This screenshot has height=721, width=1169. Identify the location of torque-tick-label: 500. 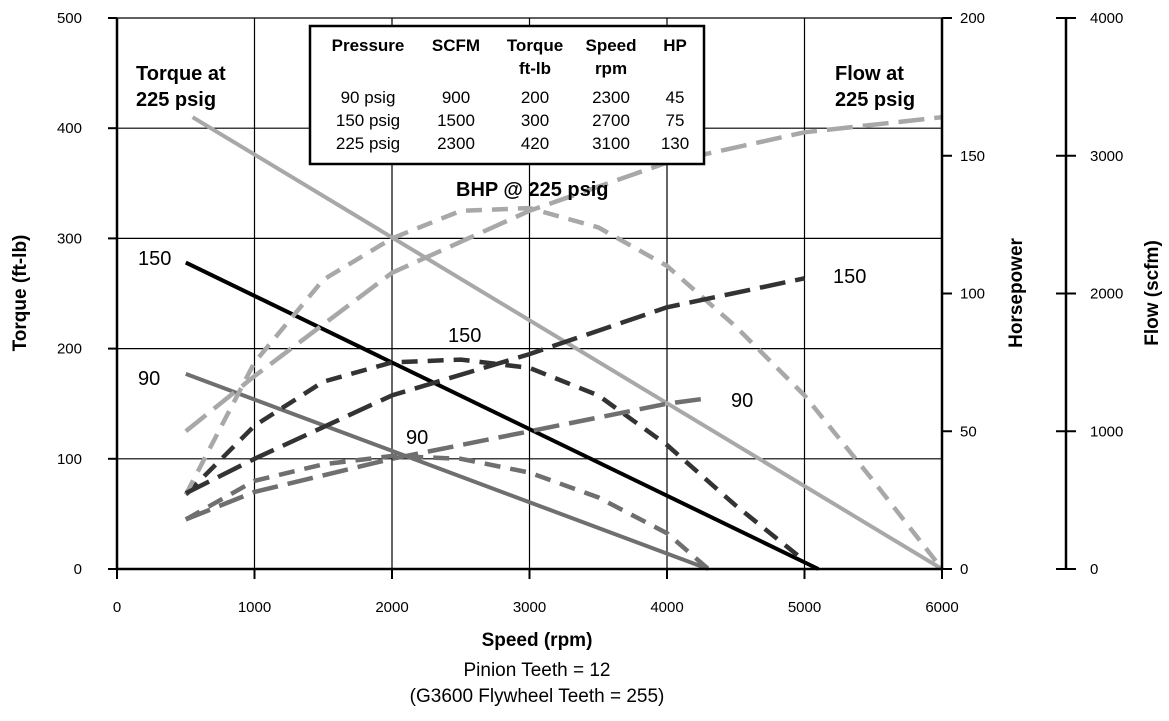
(69, 18).